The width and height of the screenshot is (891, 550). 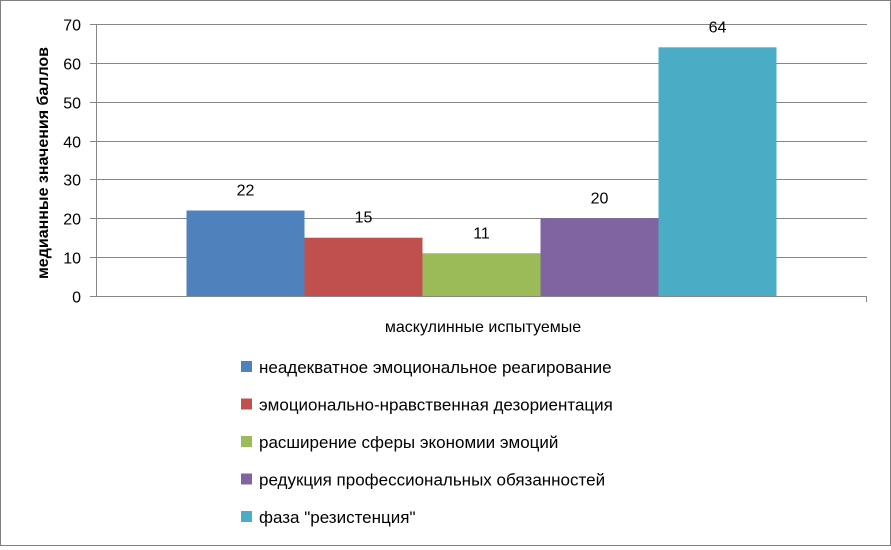 What do you see at coordinates (72, 65) in the screenshot?
I see `y-tick-label: 60` at bounding box center [72, 65].